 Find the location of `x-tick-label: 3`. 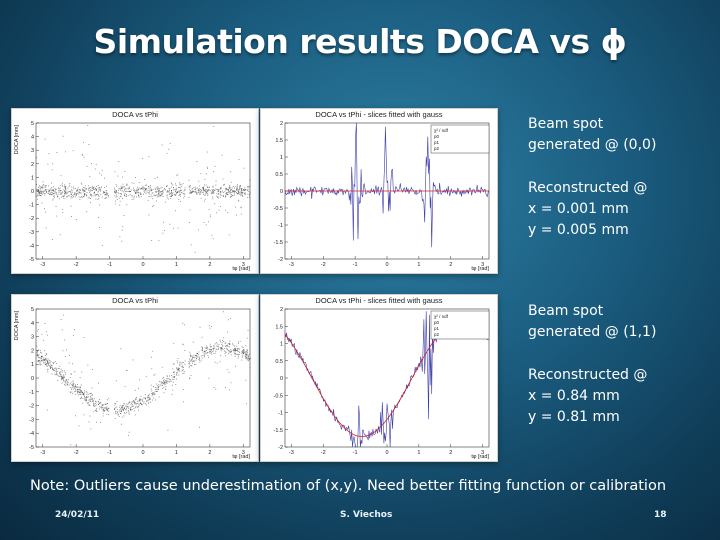

x-tick-label: 3 is located at coordinates (482, 265).